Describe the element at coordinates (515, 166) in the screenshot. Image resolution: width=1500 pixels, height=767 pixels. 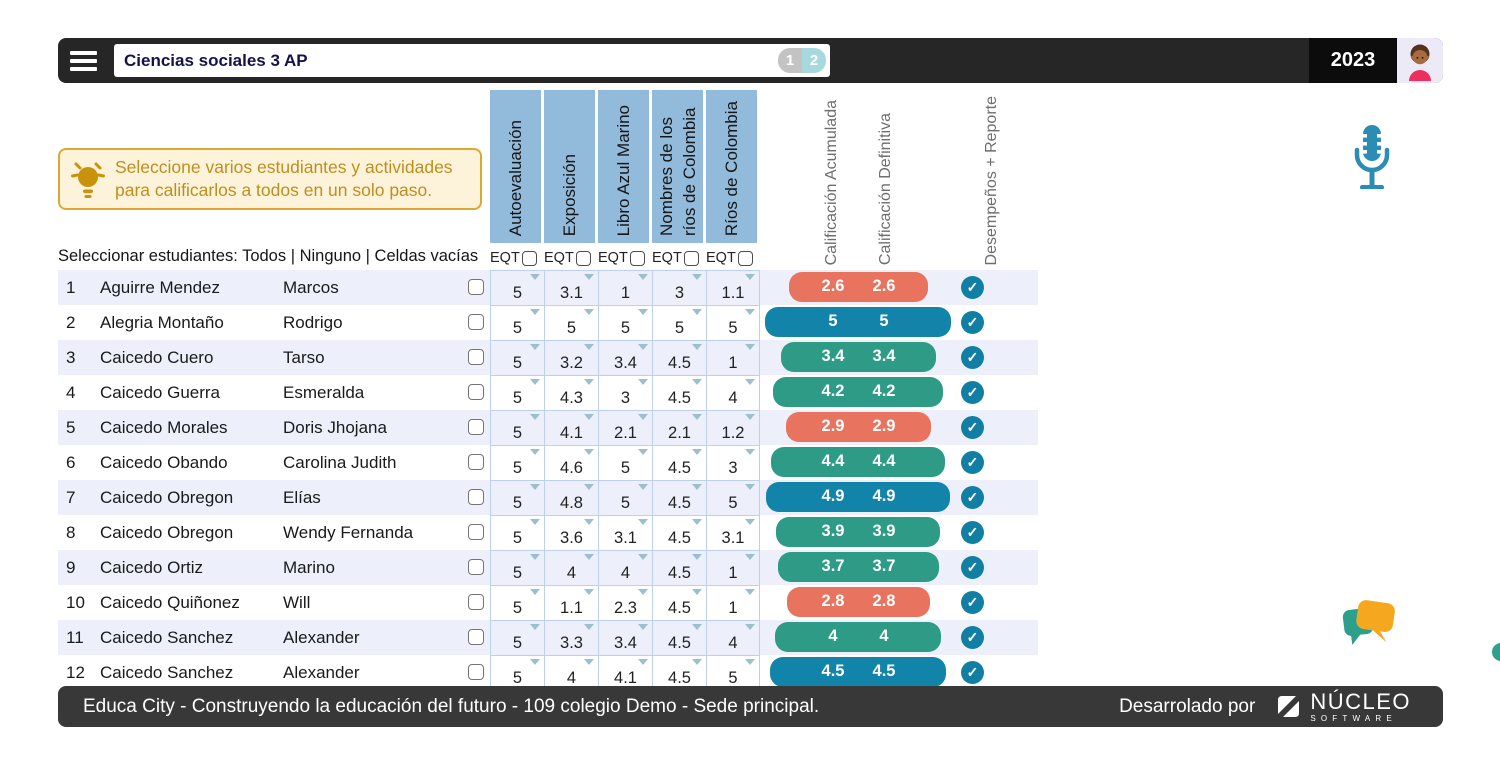
I see `column-header-activity: Autoevaluación` at that location.